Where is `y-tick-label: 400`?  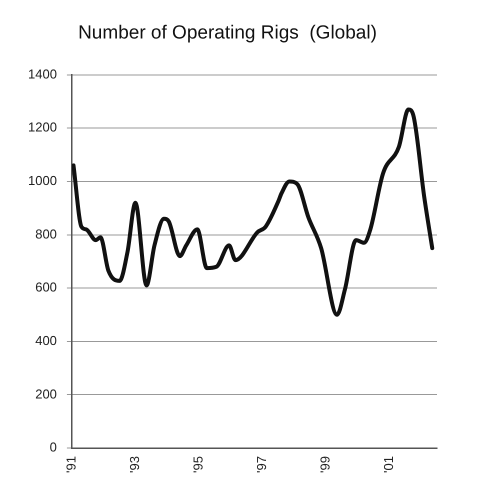
y-tick-label: 400 is located at coordinates (46, 340).